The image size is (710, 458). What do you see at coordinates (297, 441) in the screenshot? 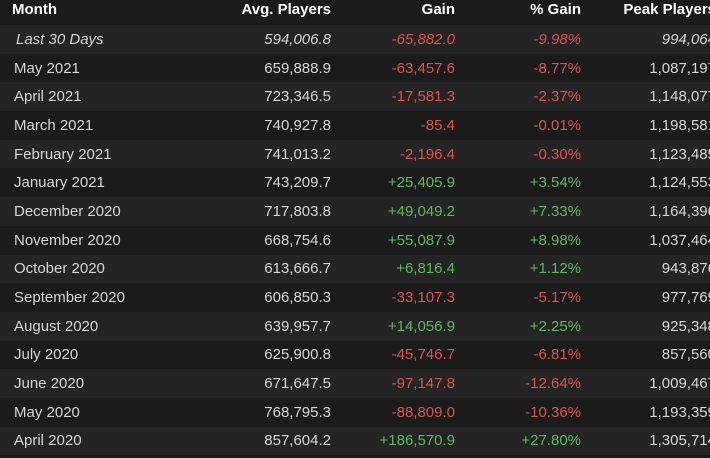
I see `avg-players-cell: 857,604.2` at bounding box center [297, 441].